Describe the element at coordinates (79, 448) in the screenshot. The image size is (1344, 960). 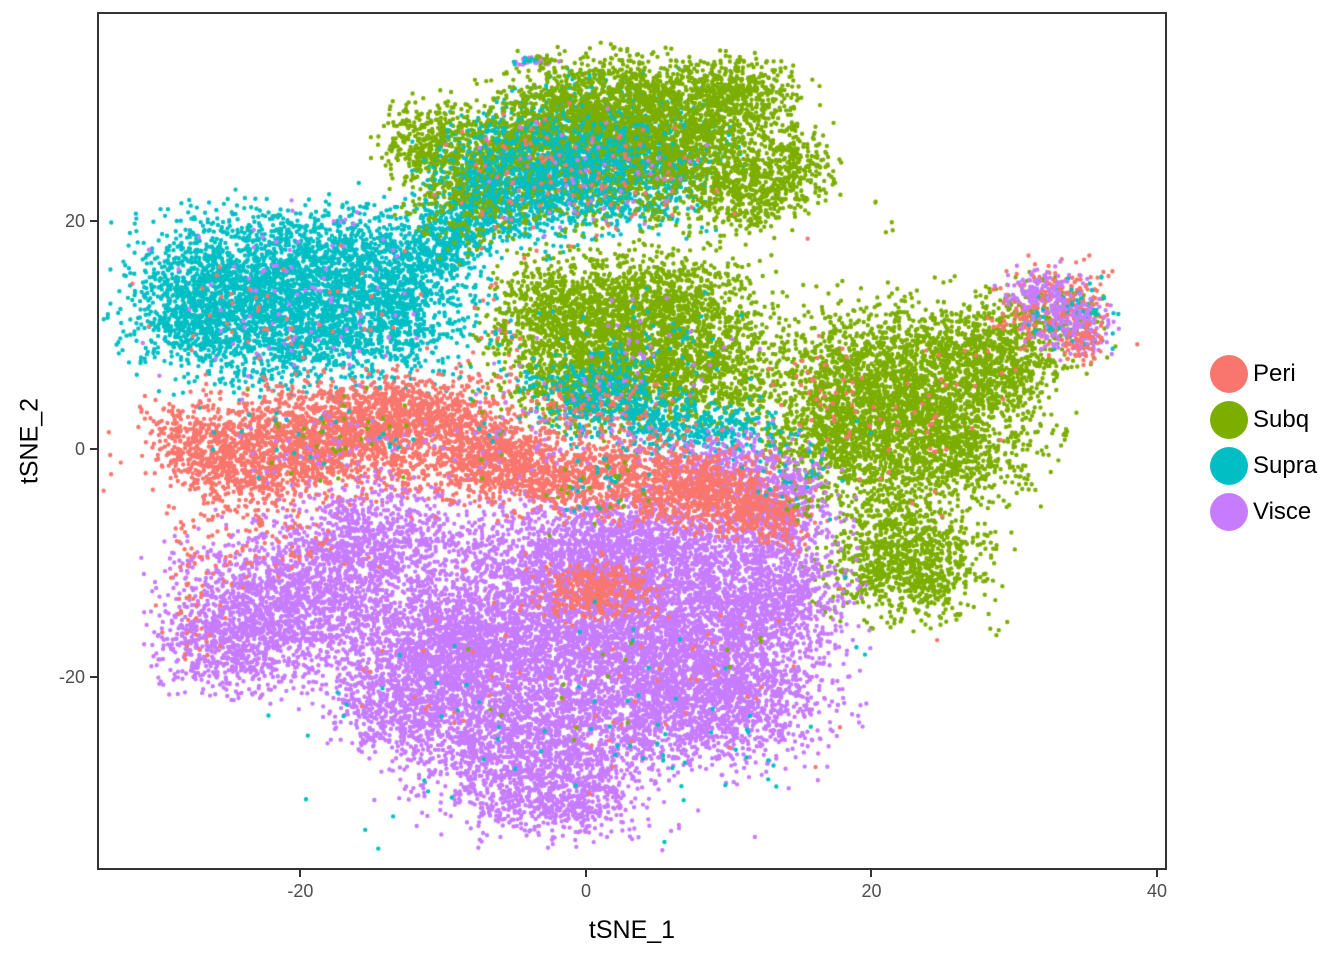
I see `y-tick-label: 0` at that location.